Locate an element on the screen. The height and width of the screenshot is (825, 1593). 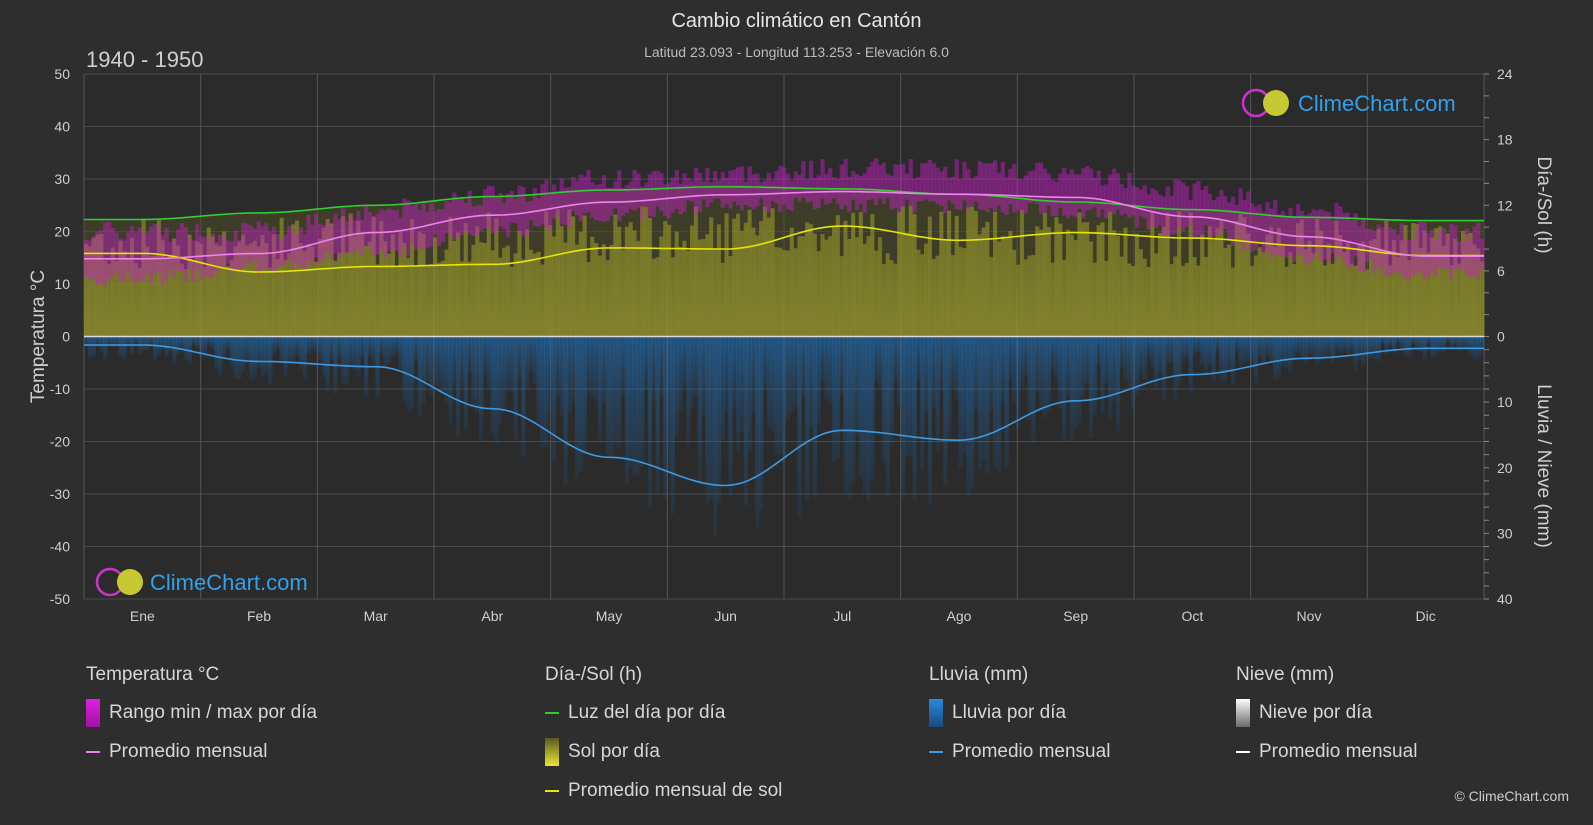
y-tick-label: 50 is located at coordinates (62, 74).